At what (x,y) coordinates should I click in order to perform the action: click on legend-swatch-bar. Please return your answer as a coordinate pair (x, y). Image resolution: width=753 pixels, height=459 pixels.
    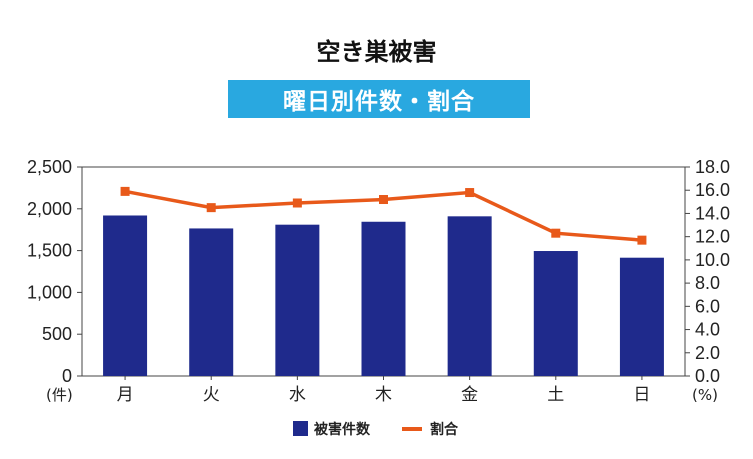
    Looking at the image, I should click on (300, 428).